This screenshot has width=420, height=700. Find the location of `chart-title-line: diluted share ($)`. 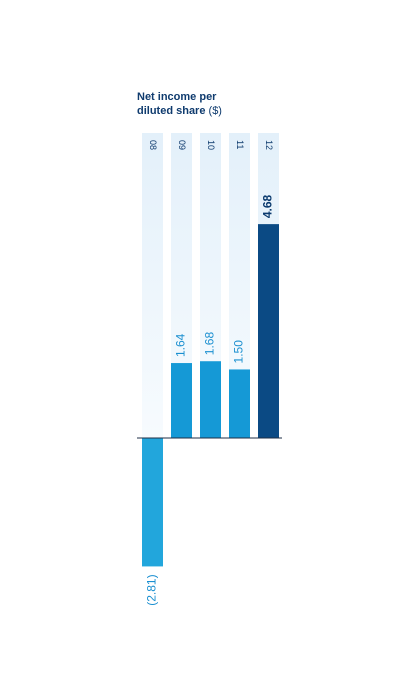

chart-title-line: diluted share ($) is located at coordinates (179, 111).